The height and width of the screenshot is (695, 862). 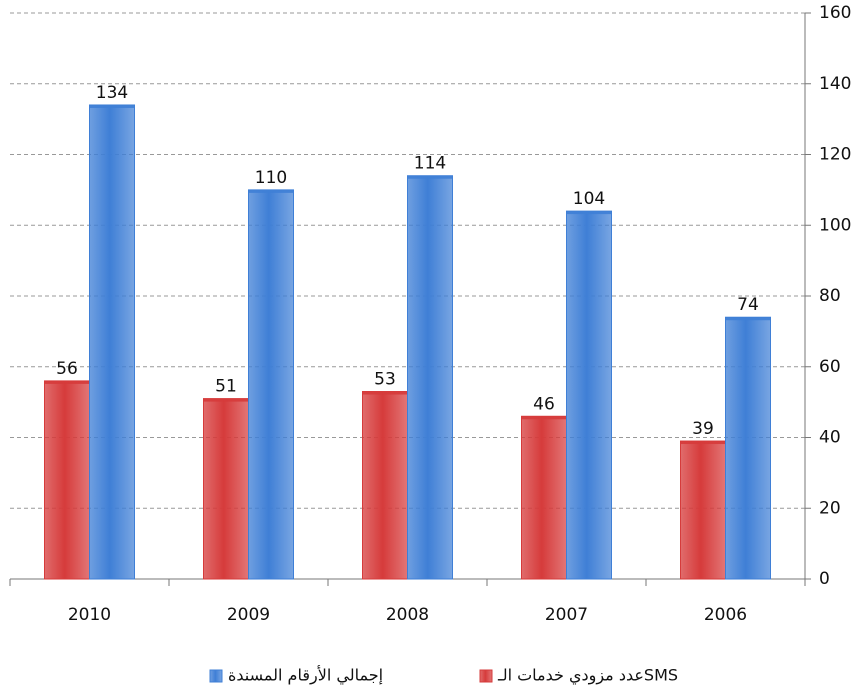 I want to click on data-label: 114, so click(x=430, y=164).